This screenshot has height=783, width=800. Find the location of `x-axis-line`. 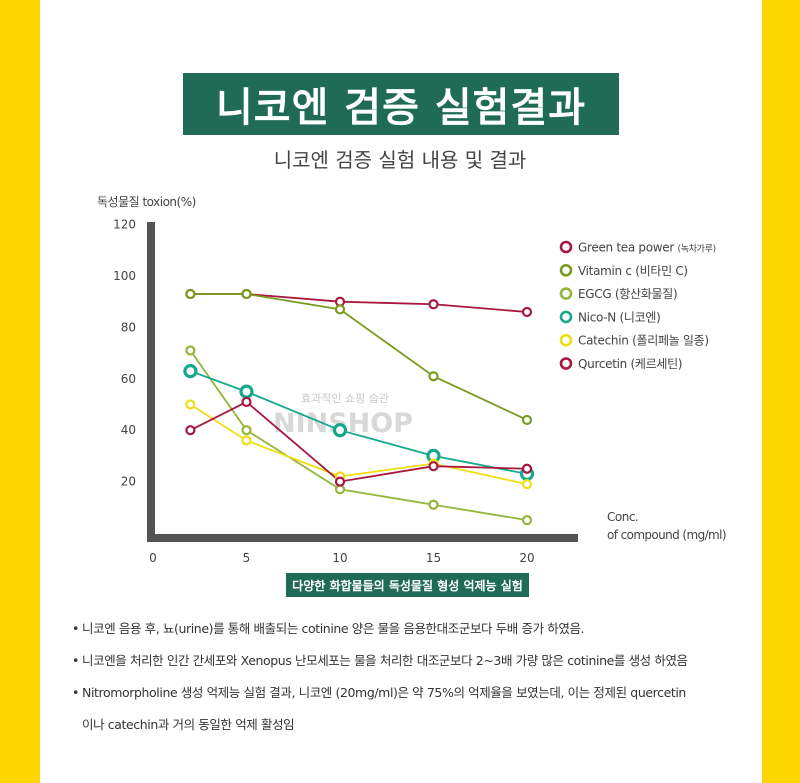

x-axis-line is located at coordinates (362, 538).